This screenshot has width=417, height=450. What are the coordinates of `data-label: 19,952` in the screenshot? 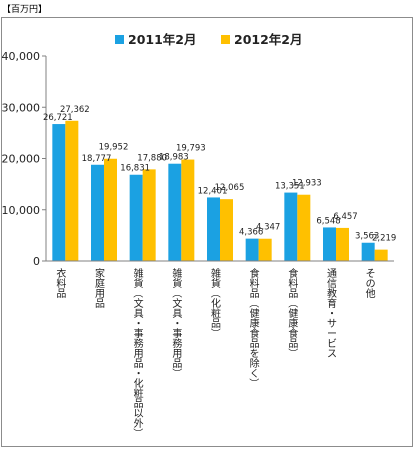 It's located at (114, 148).